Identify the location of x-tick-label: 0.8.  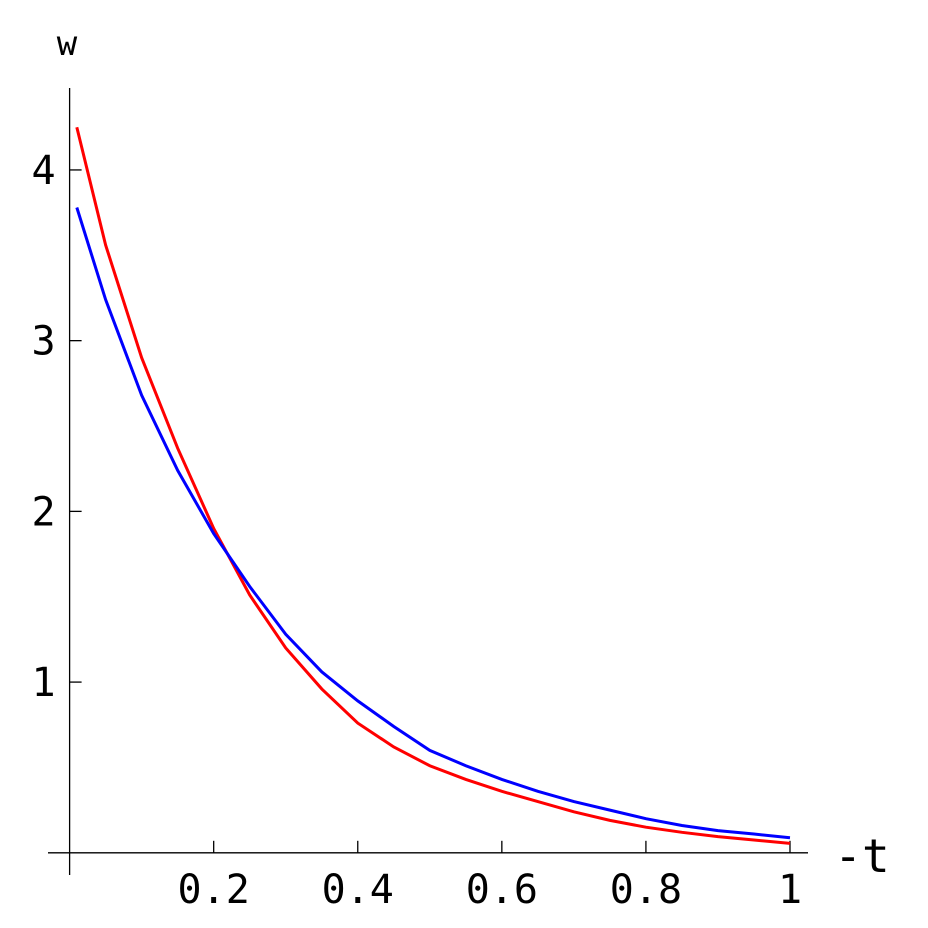
(646, 890).